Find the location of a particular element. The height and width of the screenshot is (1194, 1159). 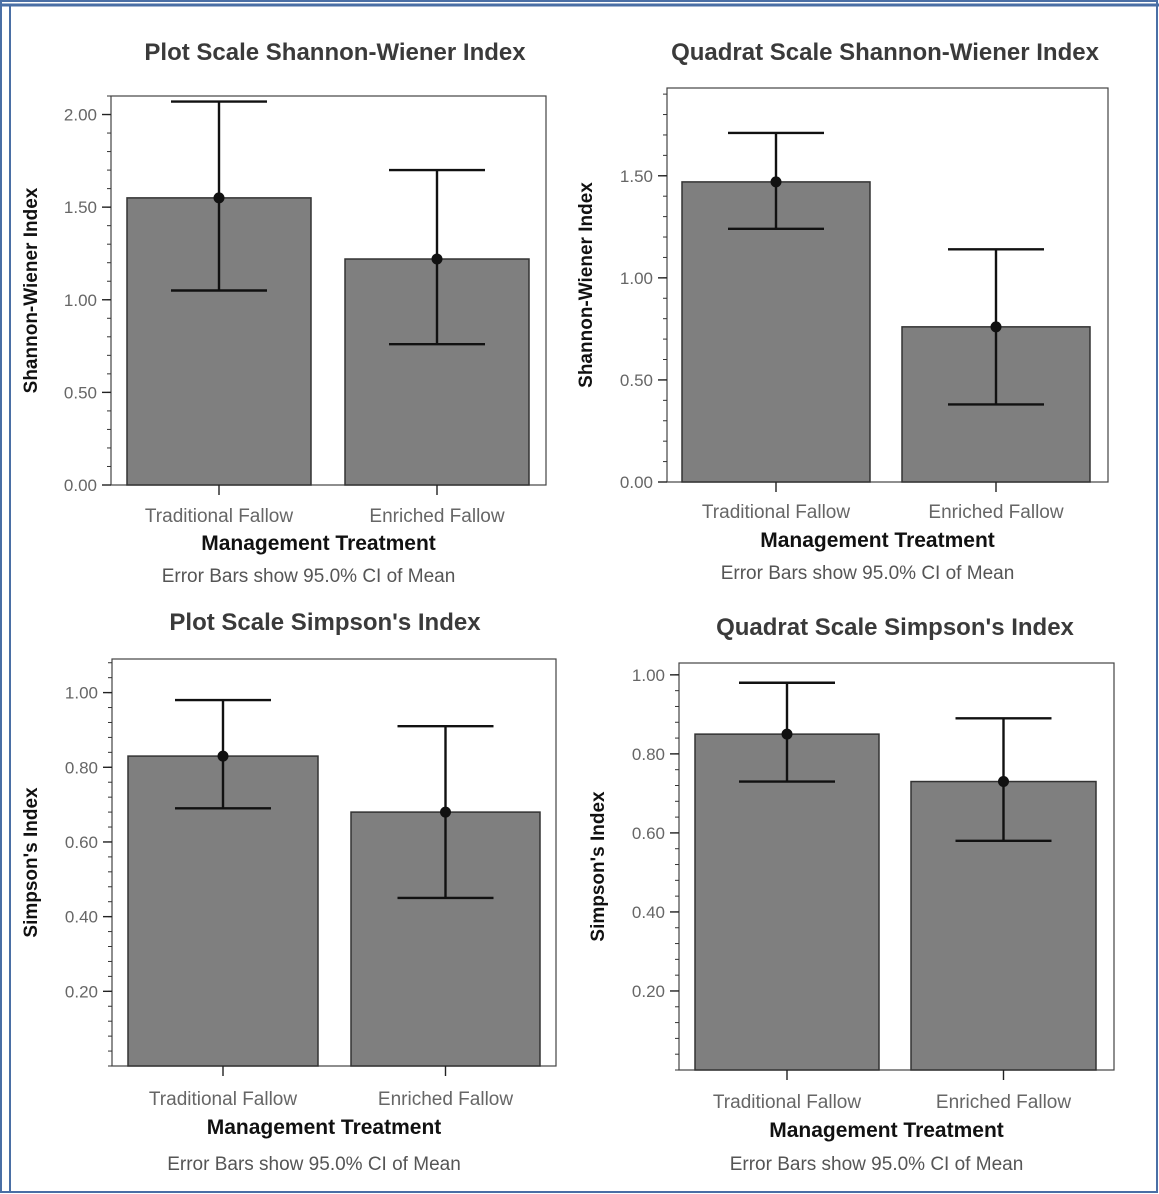

y-tick-label: 2.00 is located at coordinates (80, 115).